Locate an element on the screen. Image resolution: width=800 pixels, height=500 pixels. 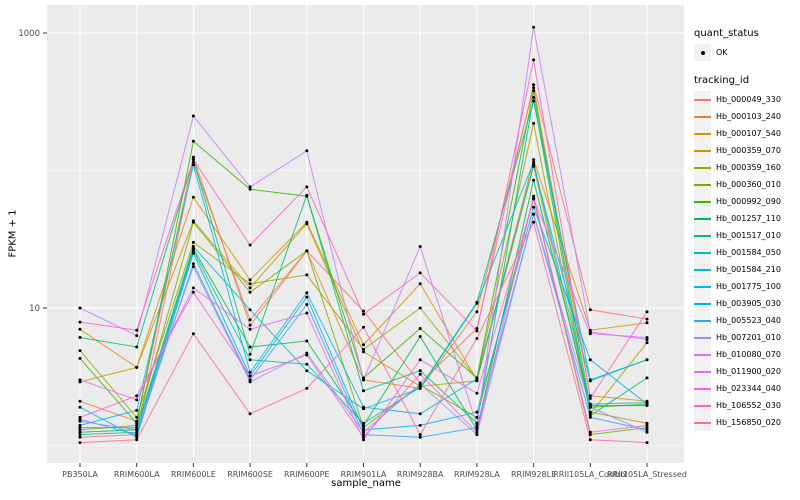
tracking-id-legend-title: tracking_id is located at coordinates (722, 80).